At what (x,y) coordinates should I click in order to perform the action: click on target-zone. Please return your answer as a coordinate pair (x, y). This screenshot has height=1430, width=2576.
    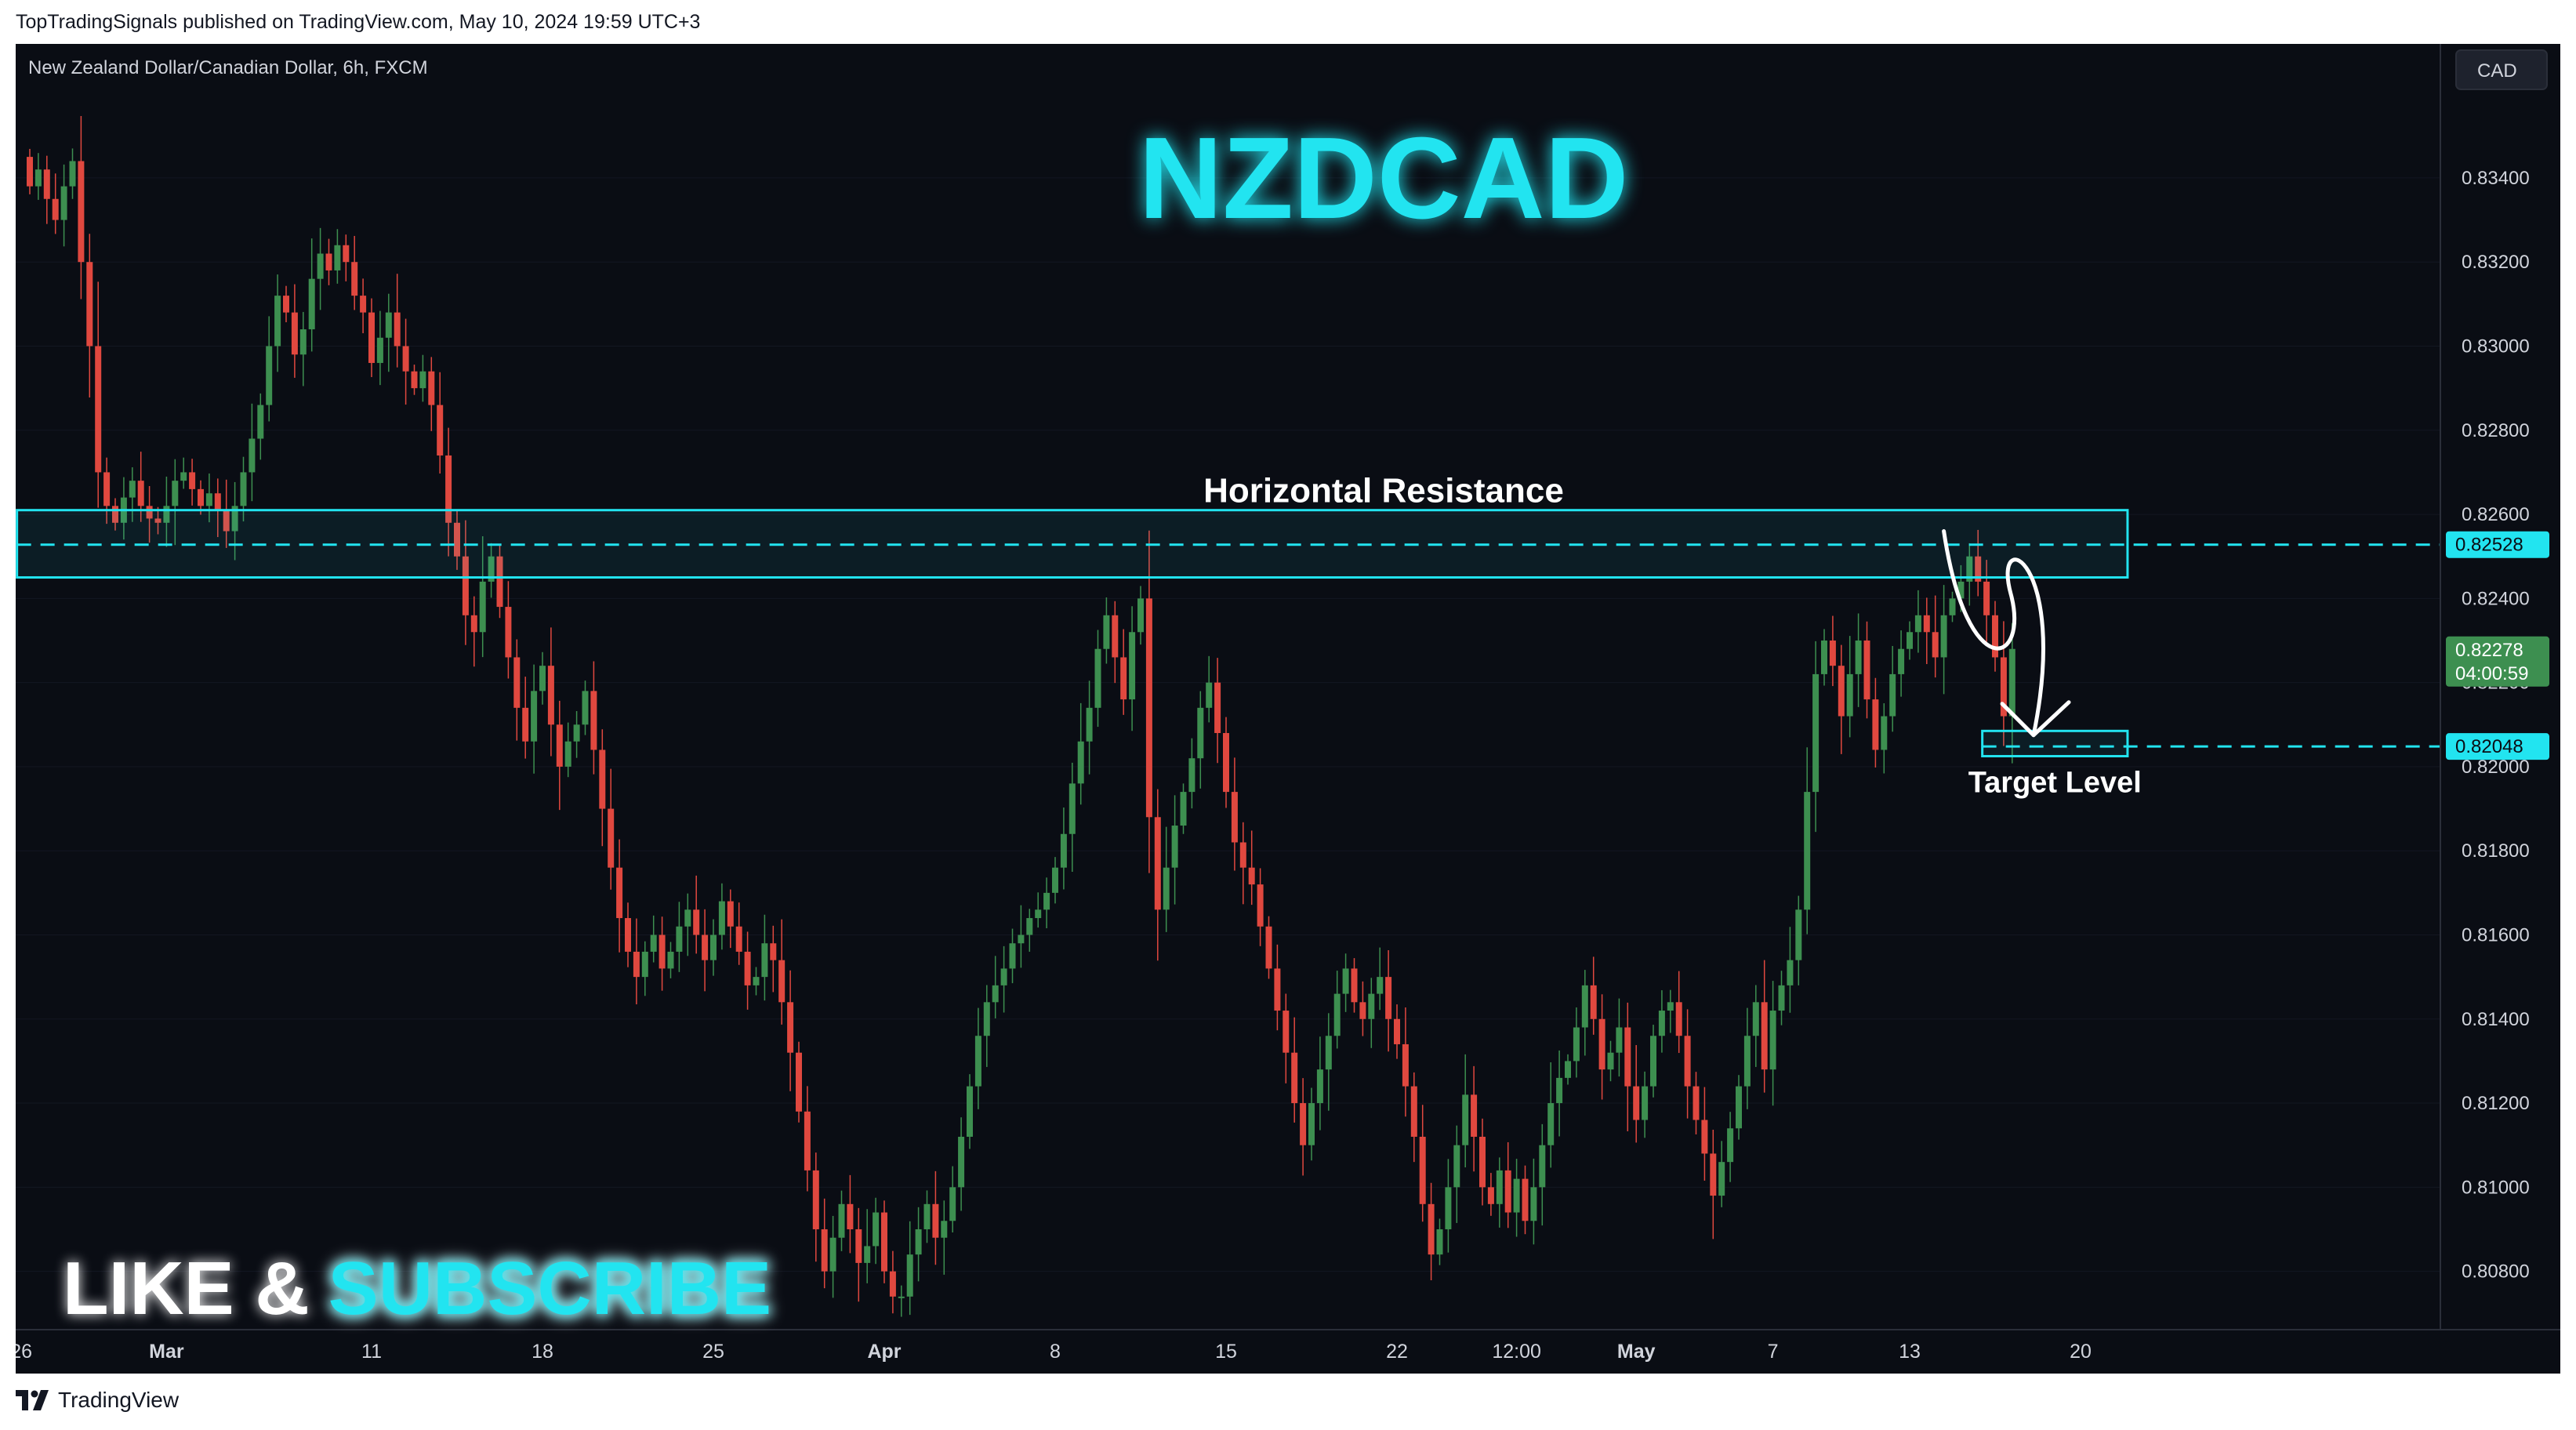
    Looking at the image, I should click on (2055, 743).